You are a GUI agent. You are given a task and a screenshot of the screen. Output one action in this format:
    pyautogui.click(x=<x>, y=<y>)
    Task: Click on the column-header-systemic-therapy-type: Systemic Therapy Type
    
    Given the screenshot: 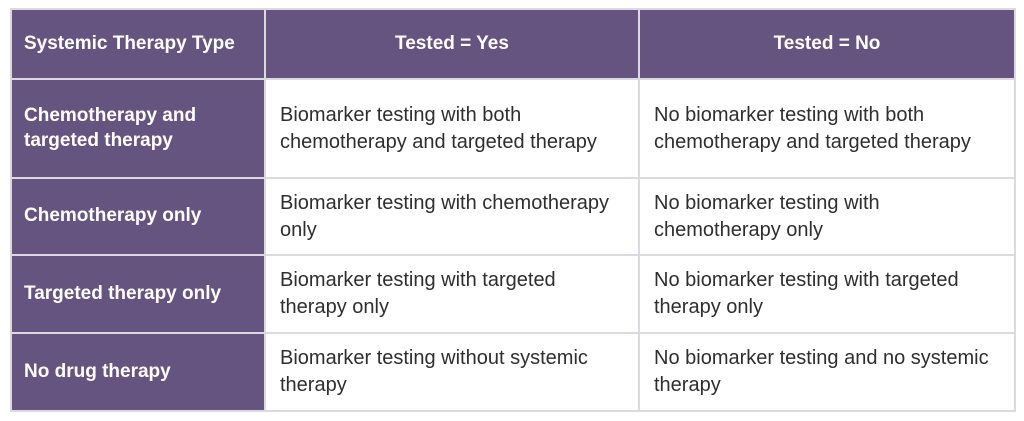 What is the action you would take?
    pyautogui.click(x=138, y=44)
    